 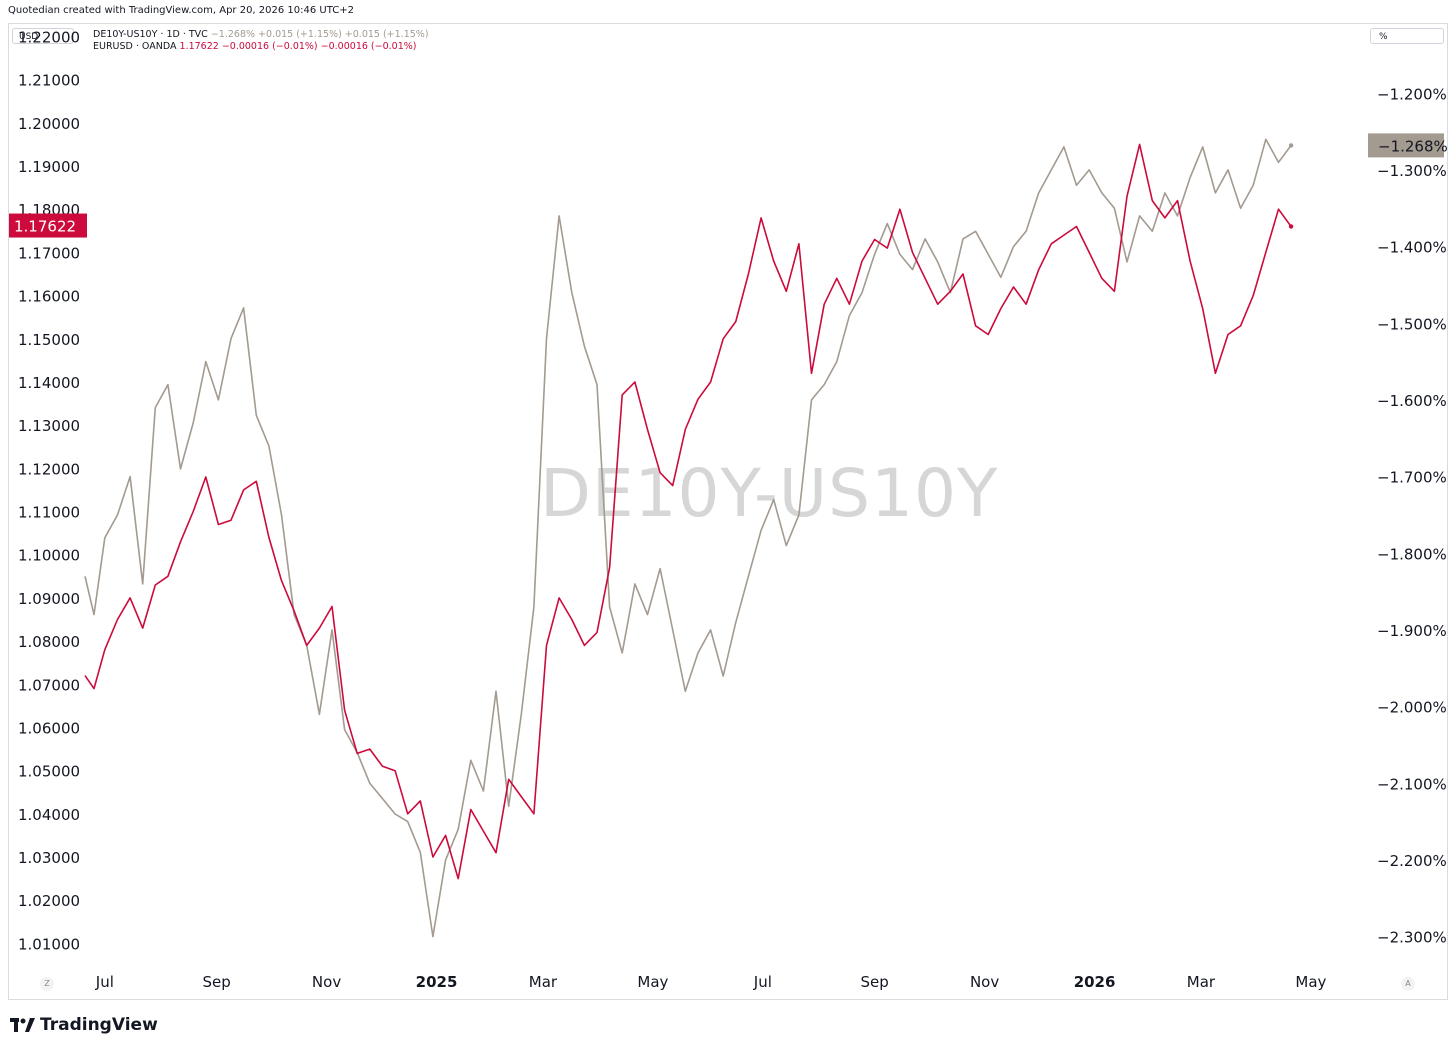 What do you see at coordinates (437, 982) in the screenshot?
I see `x-axis-tick-label: 2025` at bounding box center [437, 982].